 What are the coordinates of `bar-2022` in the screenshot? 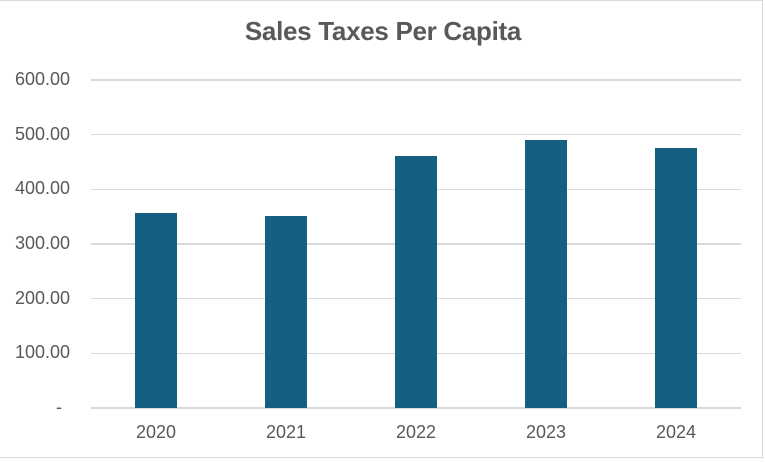 It's located at (416, 281).